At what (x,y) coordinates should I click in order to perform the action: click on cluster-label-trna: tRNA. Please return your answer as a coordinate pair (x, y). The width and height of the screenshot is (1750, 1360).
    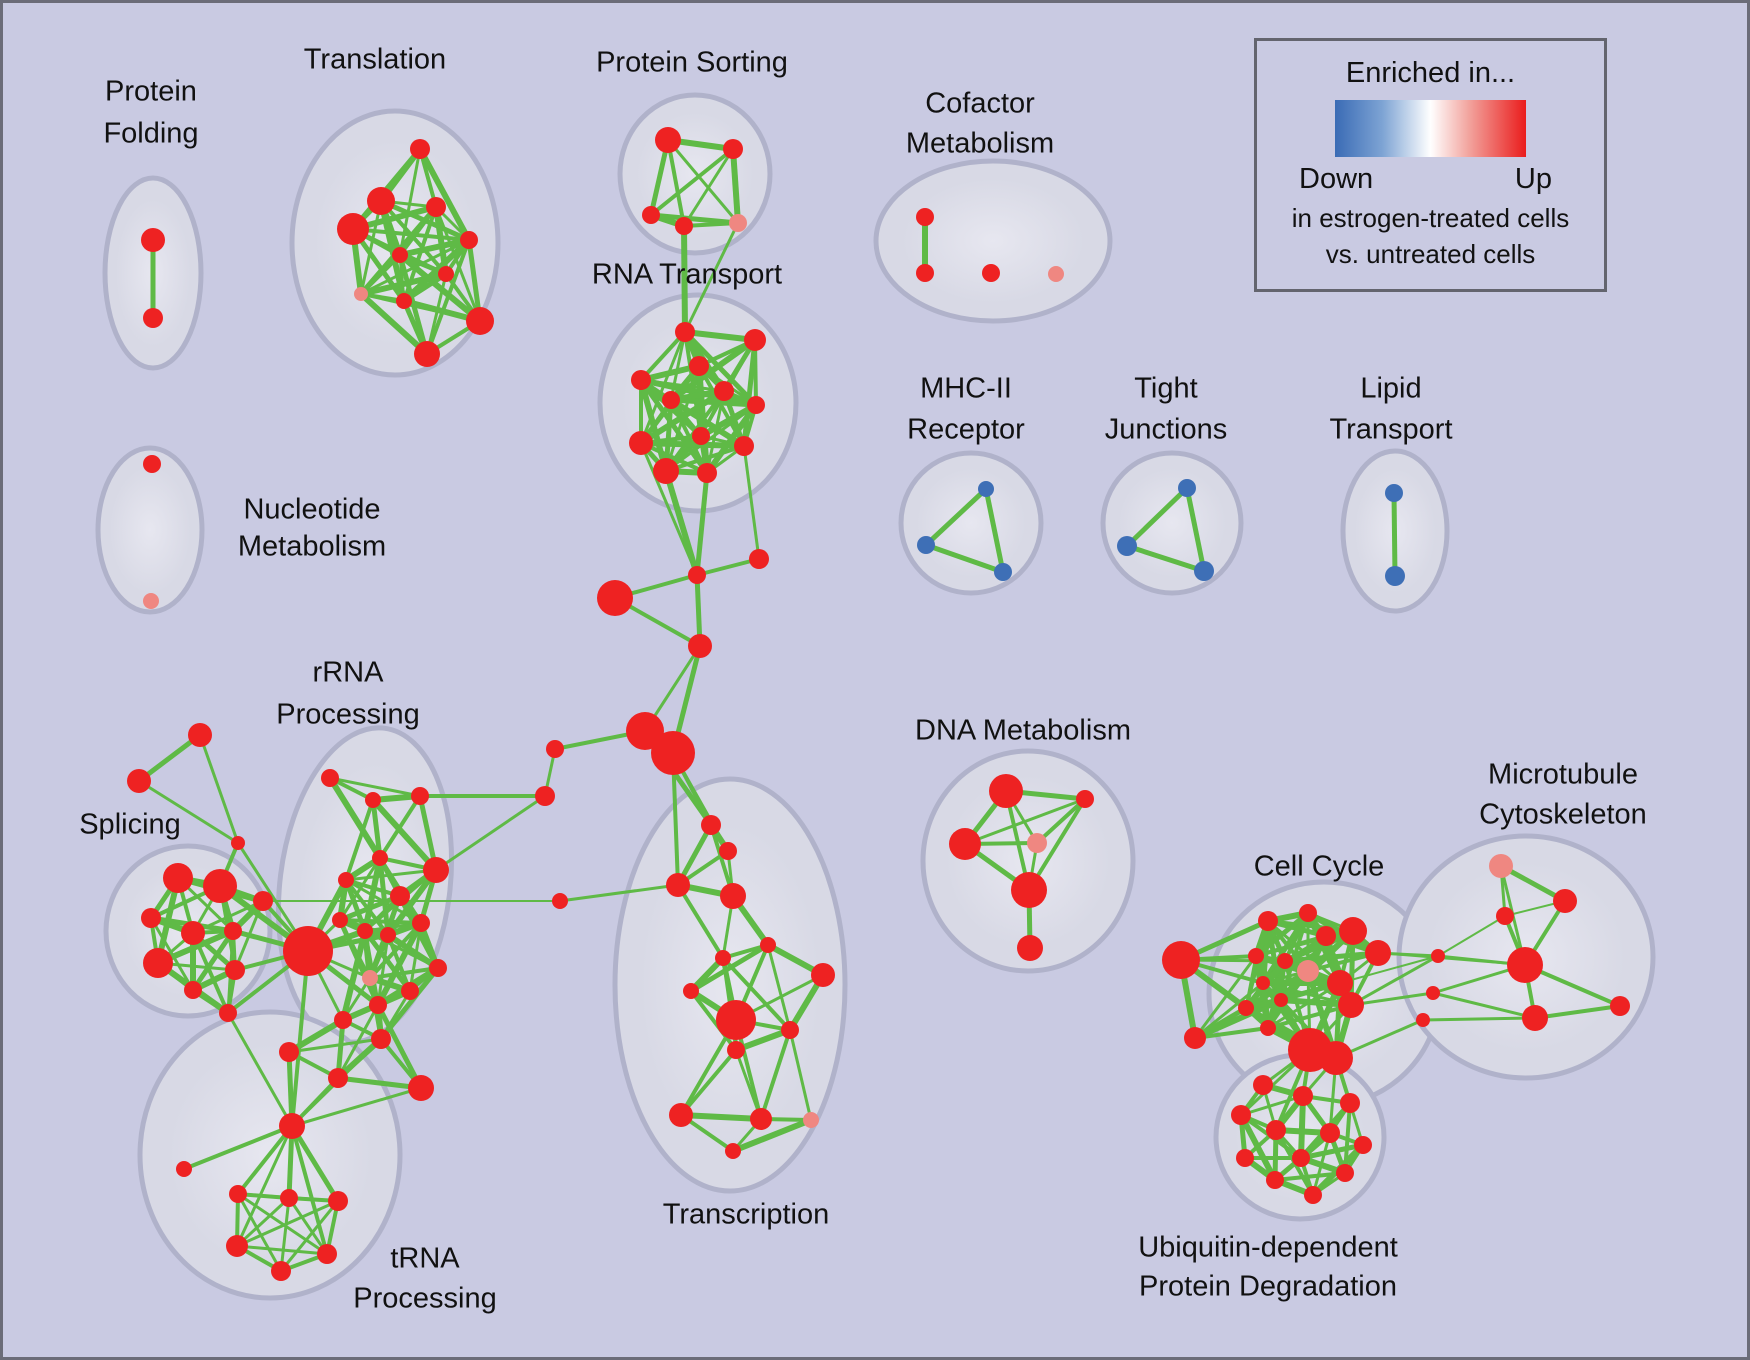
    Looking at the image, I should click on (425, 1259).